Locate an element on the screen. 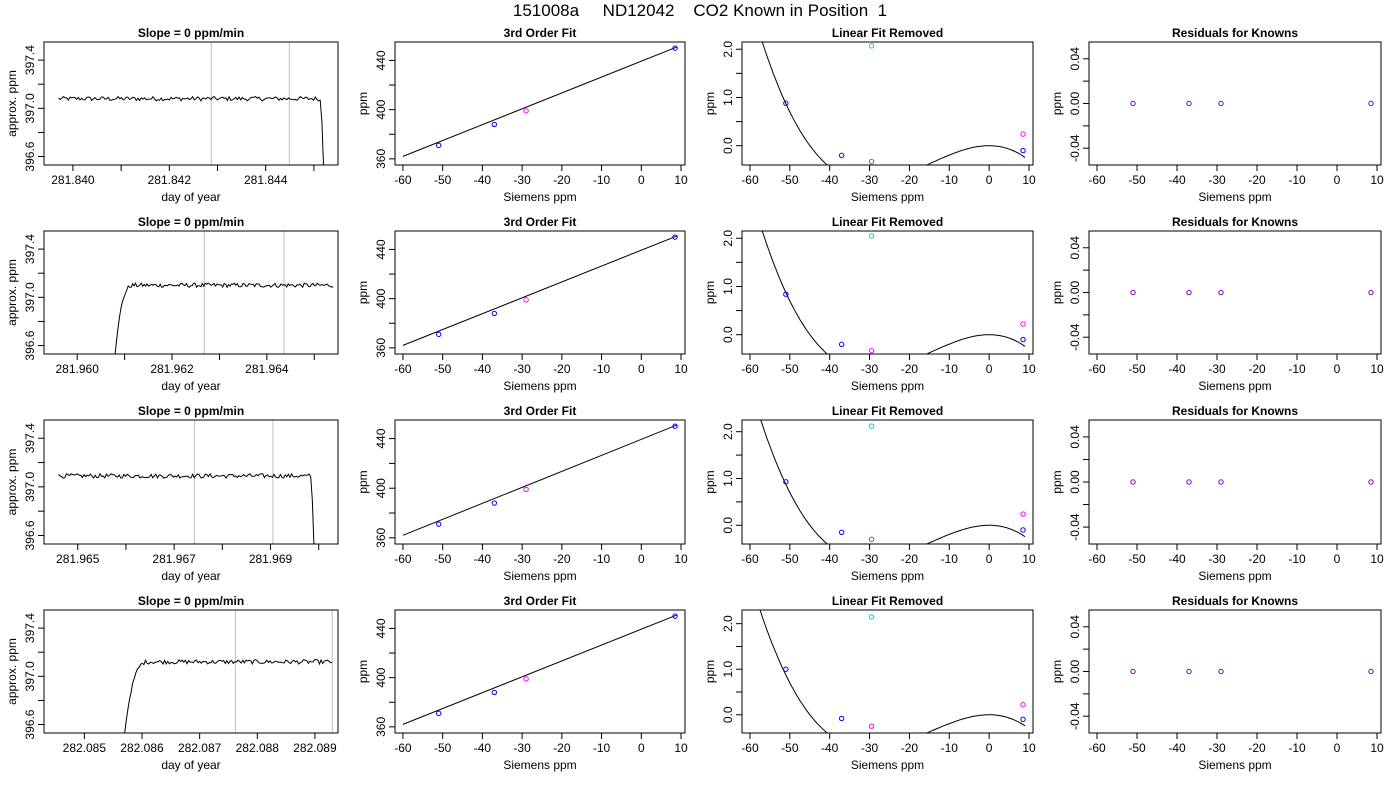 The image size is (1400, 800). x-axis: 282.085 282.086 282.087 282.088 282.089 is located at coordinates (200, 744).